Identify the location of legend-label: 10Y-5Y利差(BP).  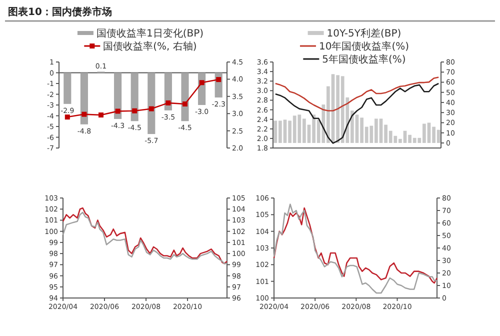
(364, 34).